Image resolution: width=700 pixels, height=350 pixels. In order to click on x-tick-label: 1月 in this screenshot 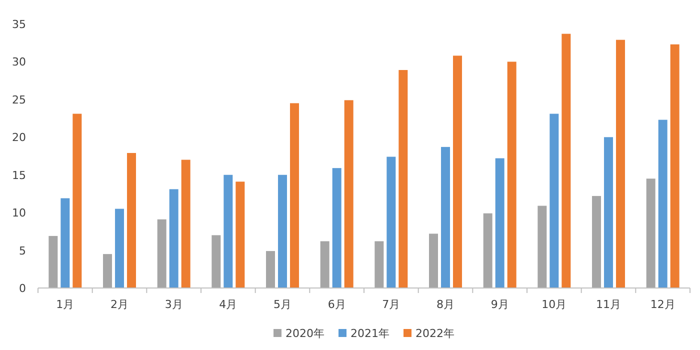, I will do `click(65, 304)`.